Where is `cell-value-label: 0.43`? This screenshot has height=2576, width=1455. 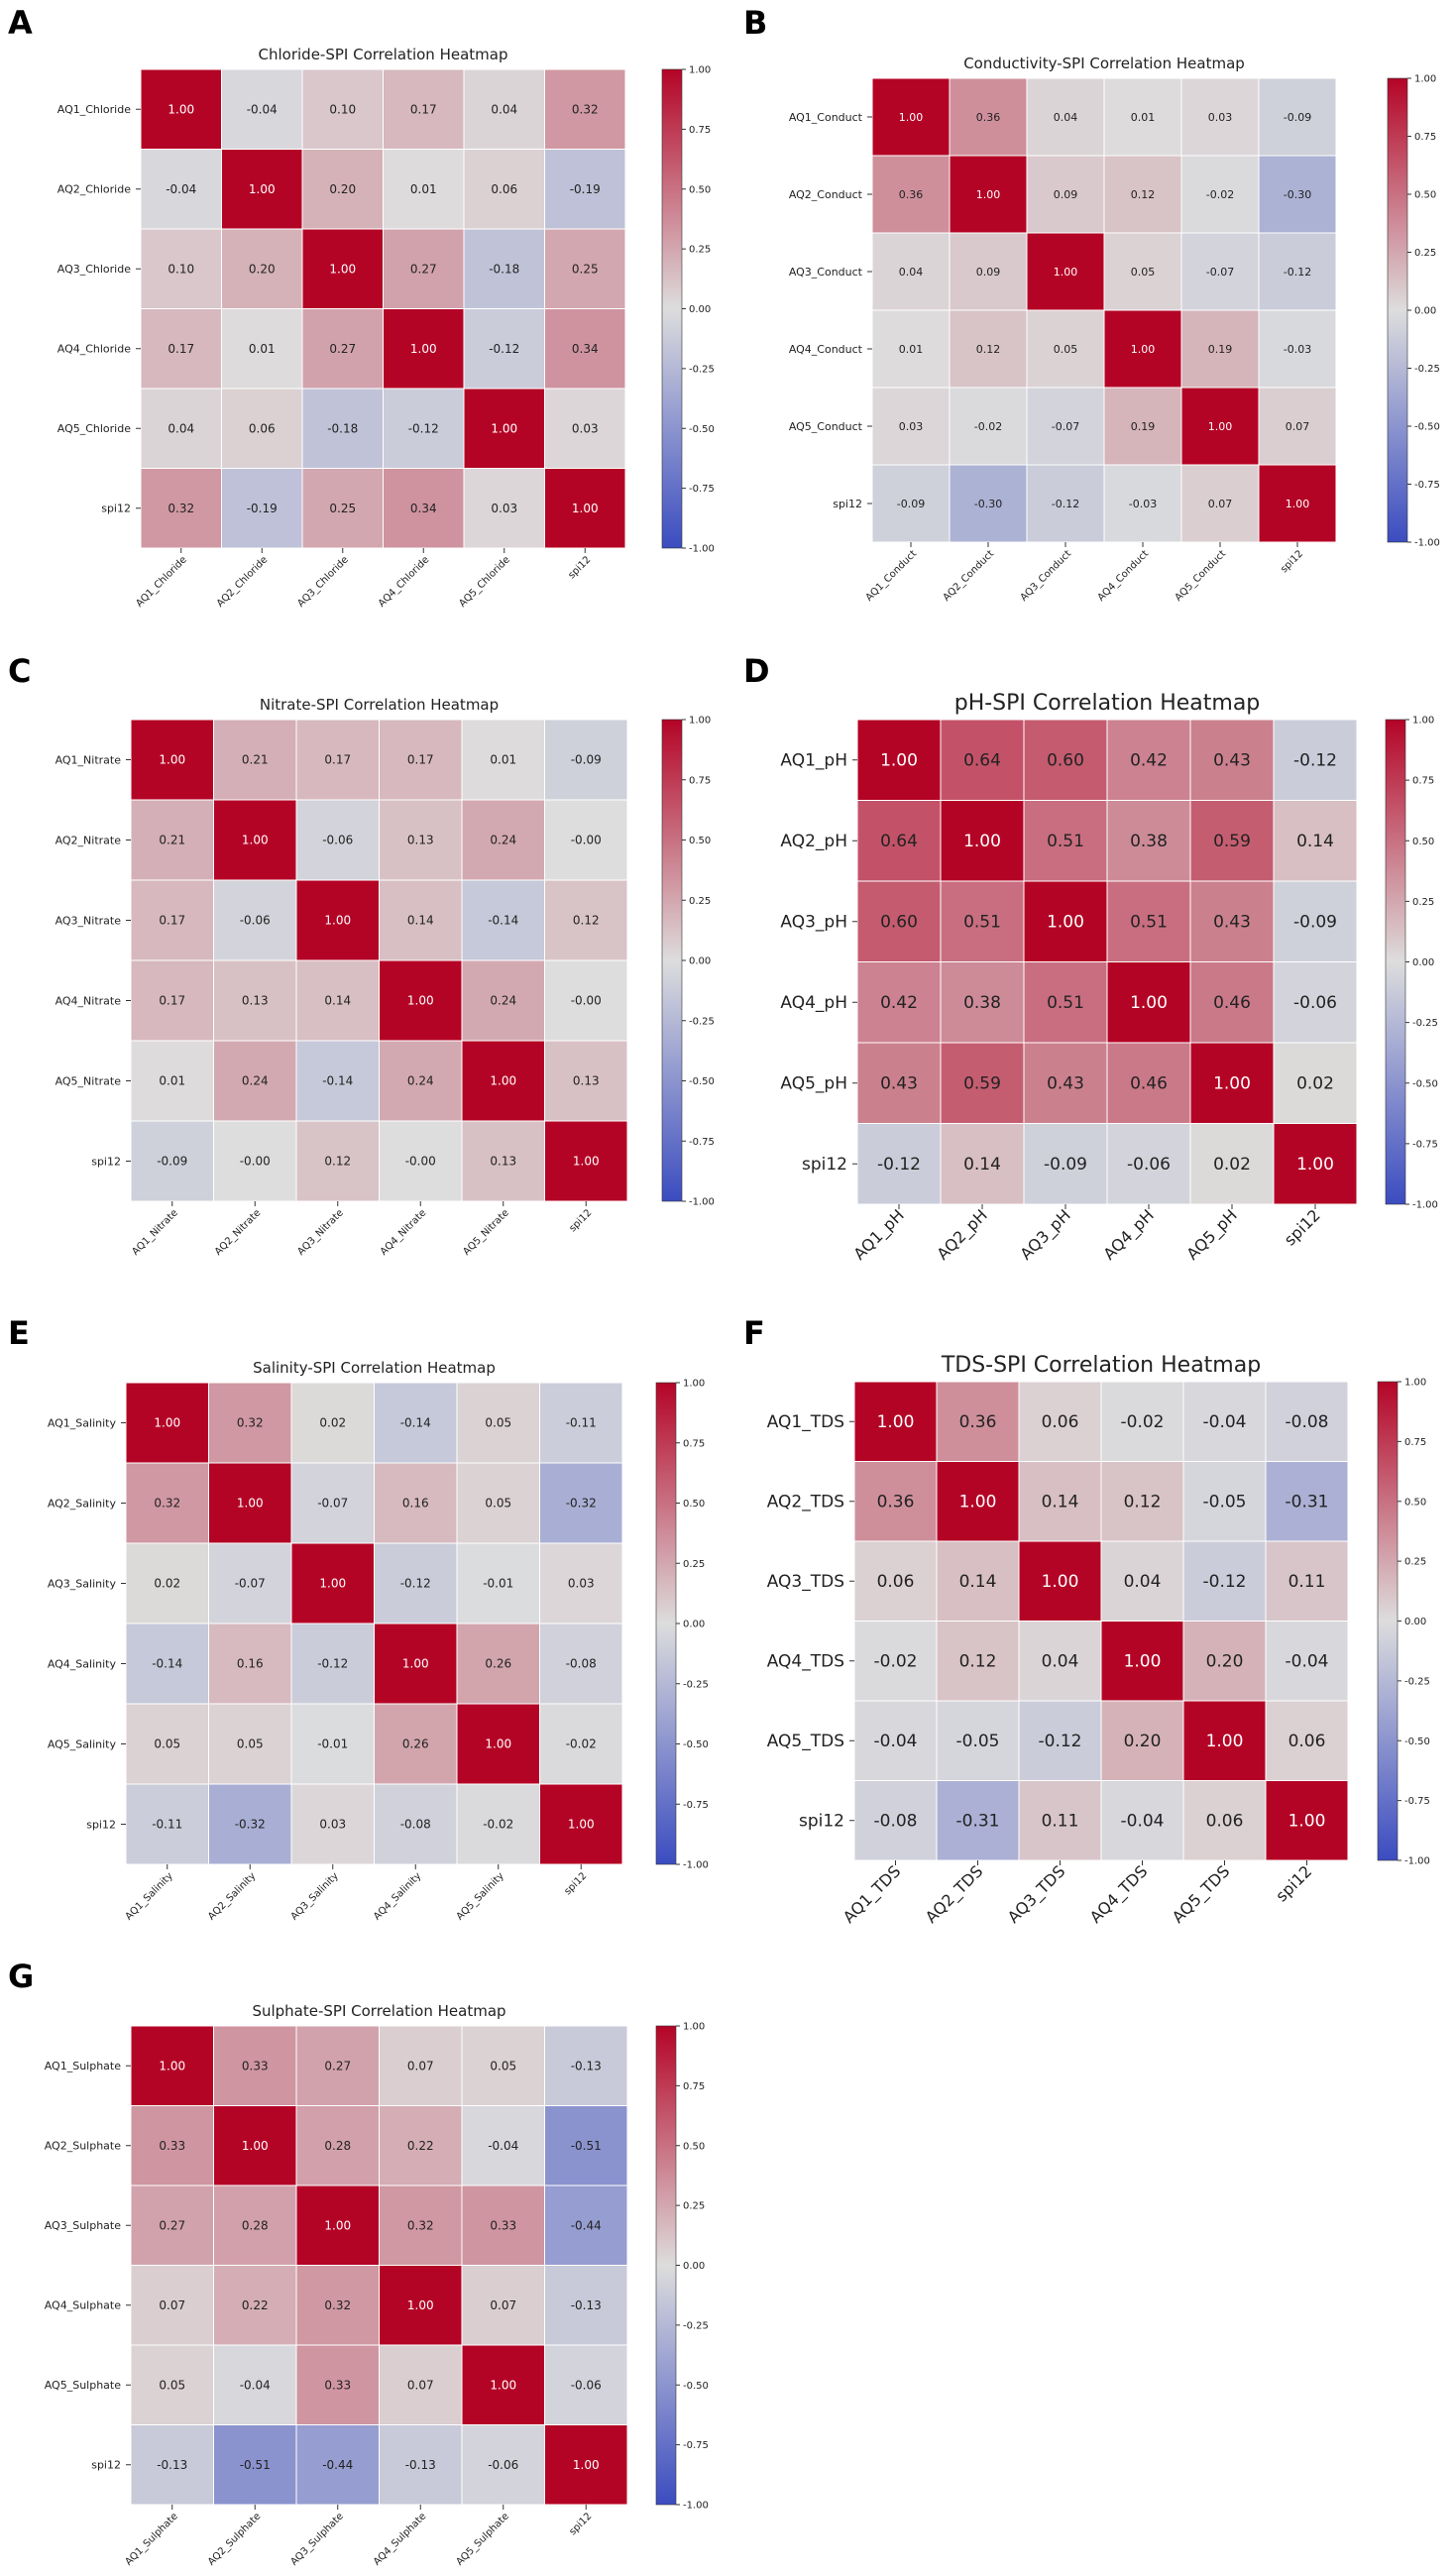 cell-value-label: 0.43 is located at coordinates (1232, 761).